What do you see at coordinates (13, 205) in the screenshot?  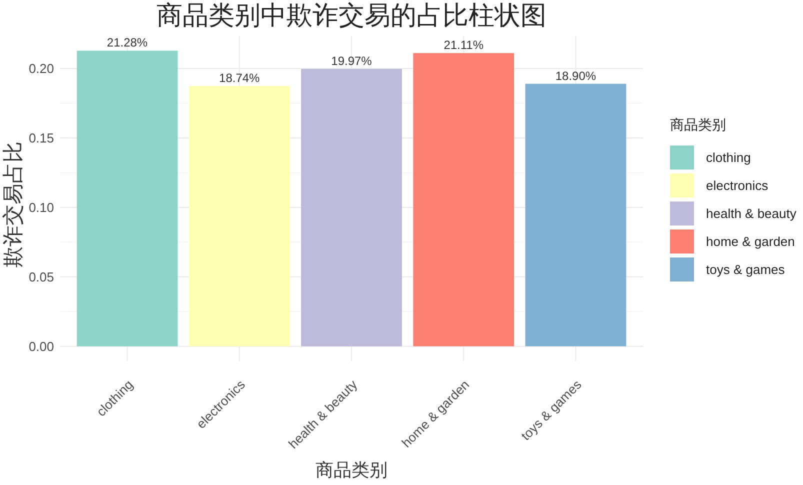 I see `y-axis-title: 欺诈交易占比` at bounding box center [13, 205].